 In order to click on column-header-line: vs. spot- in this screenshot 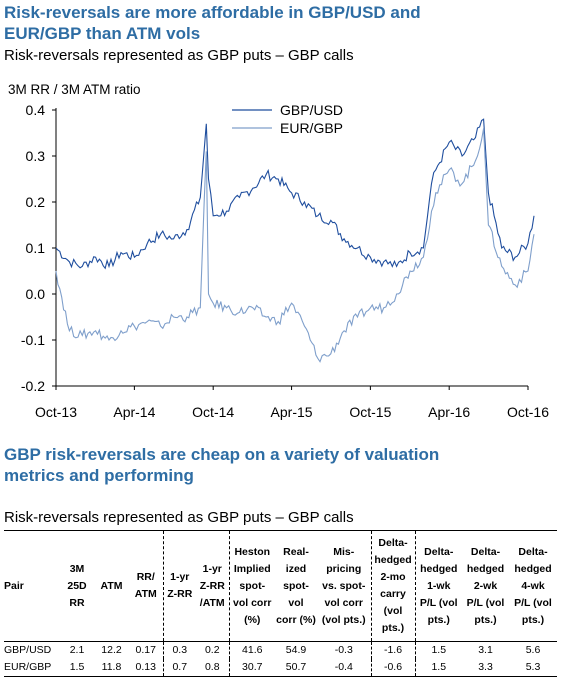, I will do `click(344, 585)`.